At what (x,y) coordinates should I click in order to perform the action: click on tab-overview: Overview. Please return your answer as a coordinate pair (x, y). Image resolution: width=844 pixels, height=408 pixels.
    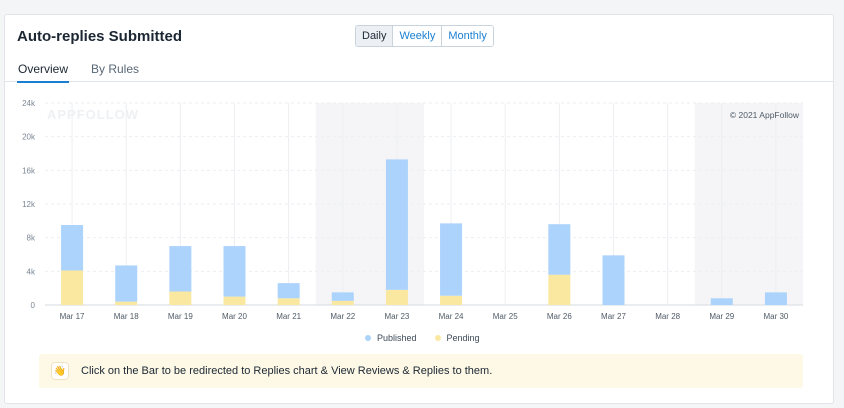
    Looking at the image, I should click on (43, 72).